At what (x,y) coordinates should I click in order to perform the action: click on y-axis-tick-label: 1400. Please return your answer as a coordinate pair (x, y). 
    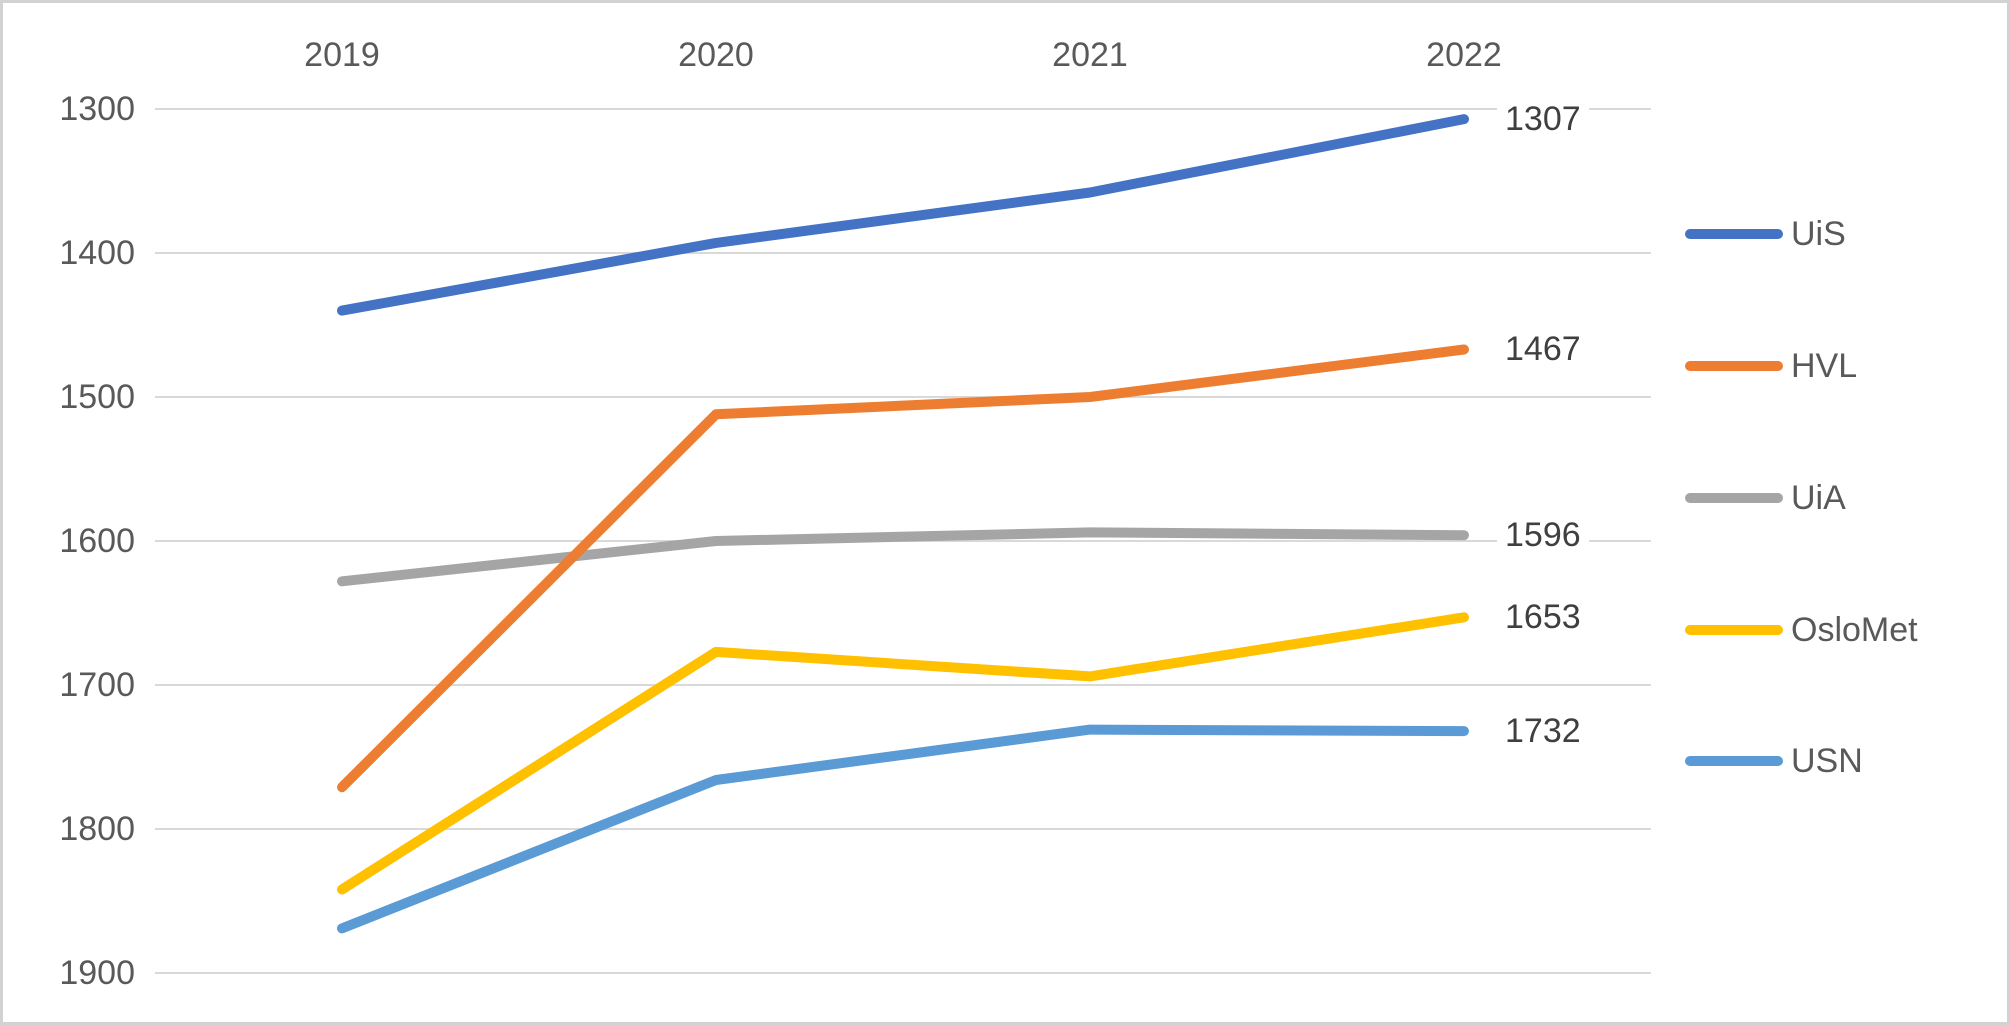
    Looking at the image, I should click on (97, 253).